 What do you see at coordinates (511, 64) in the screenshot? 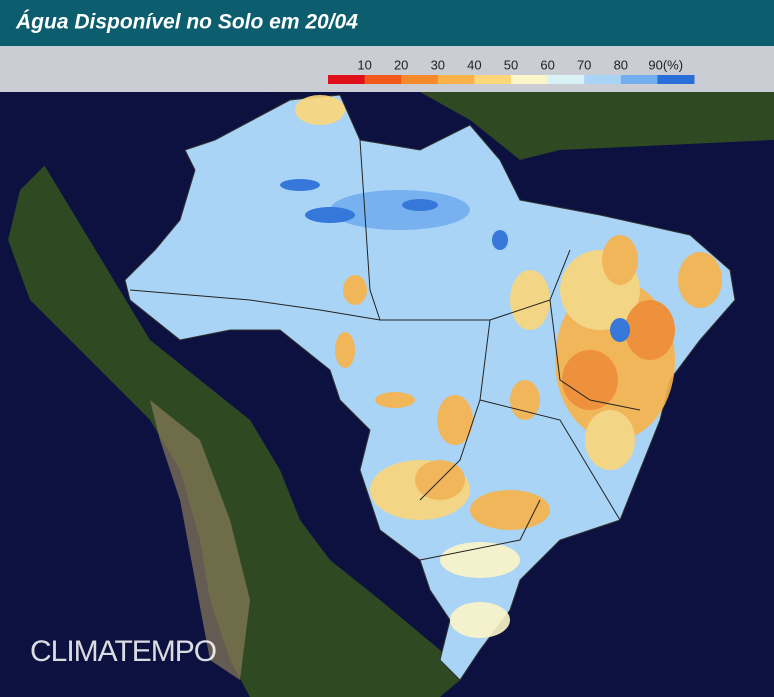
I see `legend-label: 50` at bounding box center [511, 64].